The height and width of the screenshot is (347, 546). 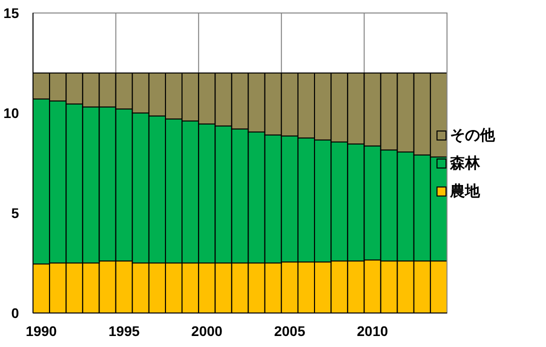 I want to click on x-tick-label: 2000, so click(x=207, y=331).